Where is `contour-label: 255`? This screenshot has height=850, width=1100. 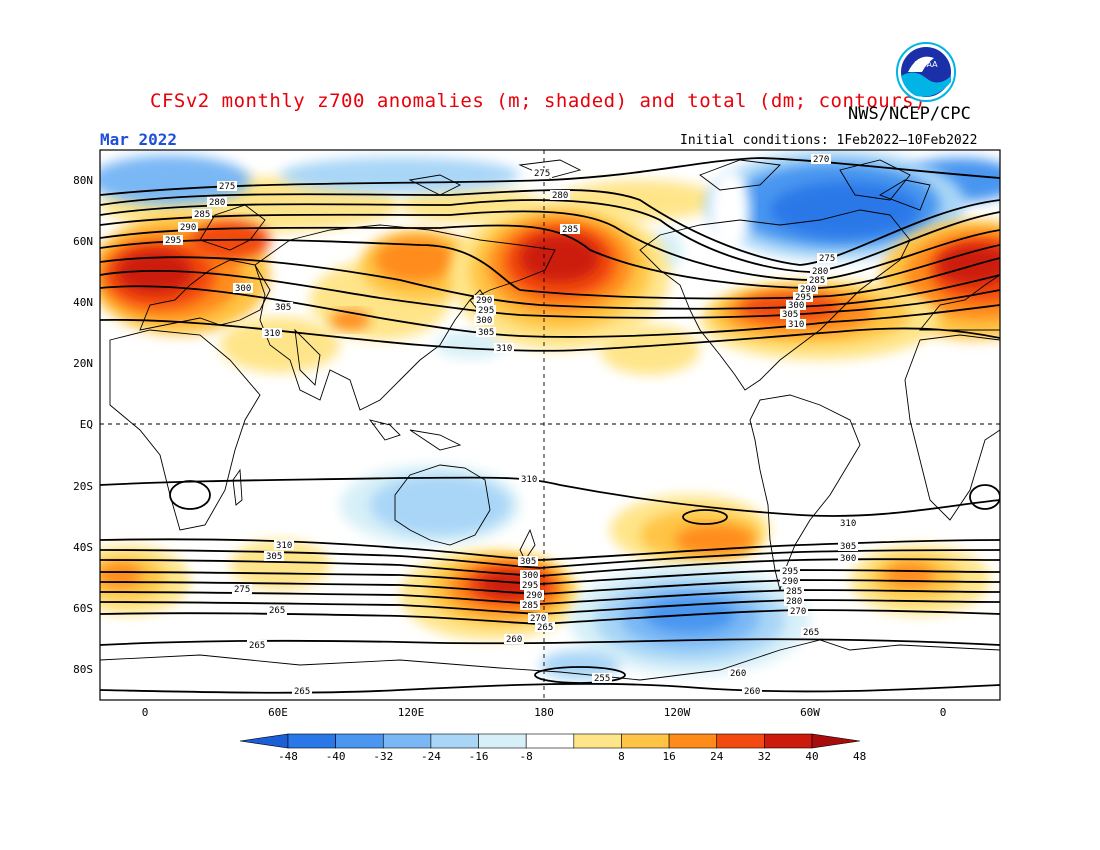 contour-label: 255 is located at coordinates (602, 679).